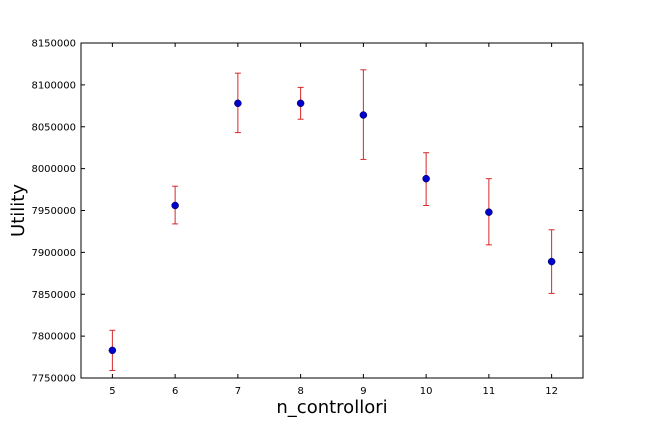 Image resolution: width=648 pixels, height=432 pixels. I want to click on x-tick-label: 9, so click(363, 391).